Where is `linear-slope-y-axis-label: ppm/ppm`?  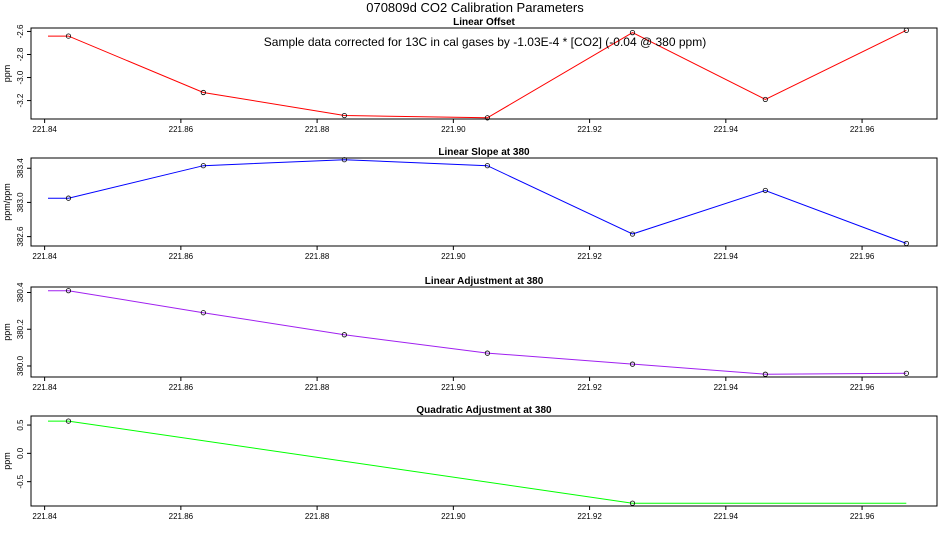 linear-slope-y-axis-label: ppm/ppm is located at coordinates (7, 202).